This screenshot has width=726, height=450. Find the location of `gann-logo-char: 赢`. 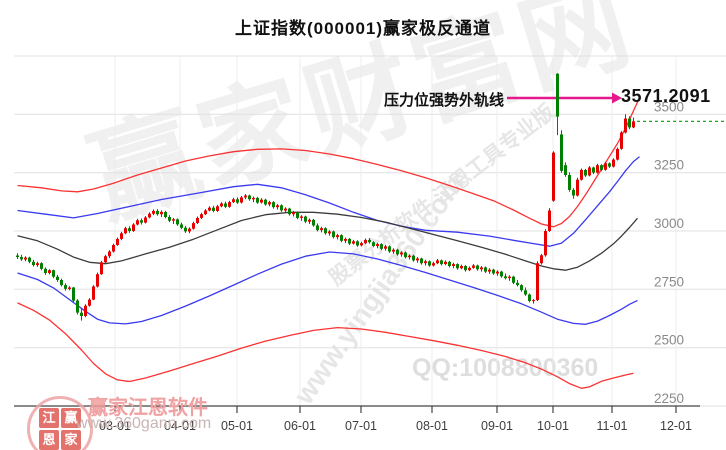

gann-logo-char: 赢 is located at coordinates (71, 418).